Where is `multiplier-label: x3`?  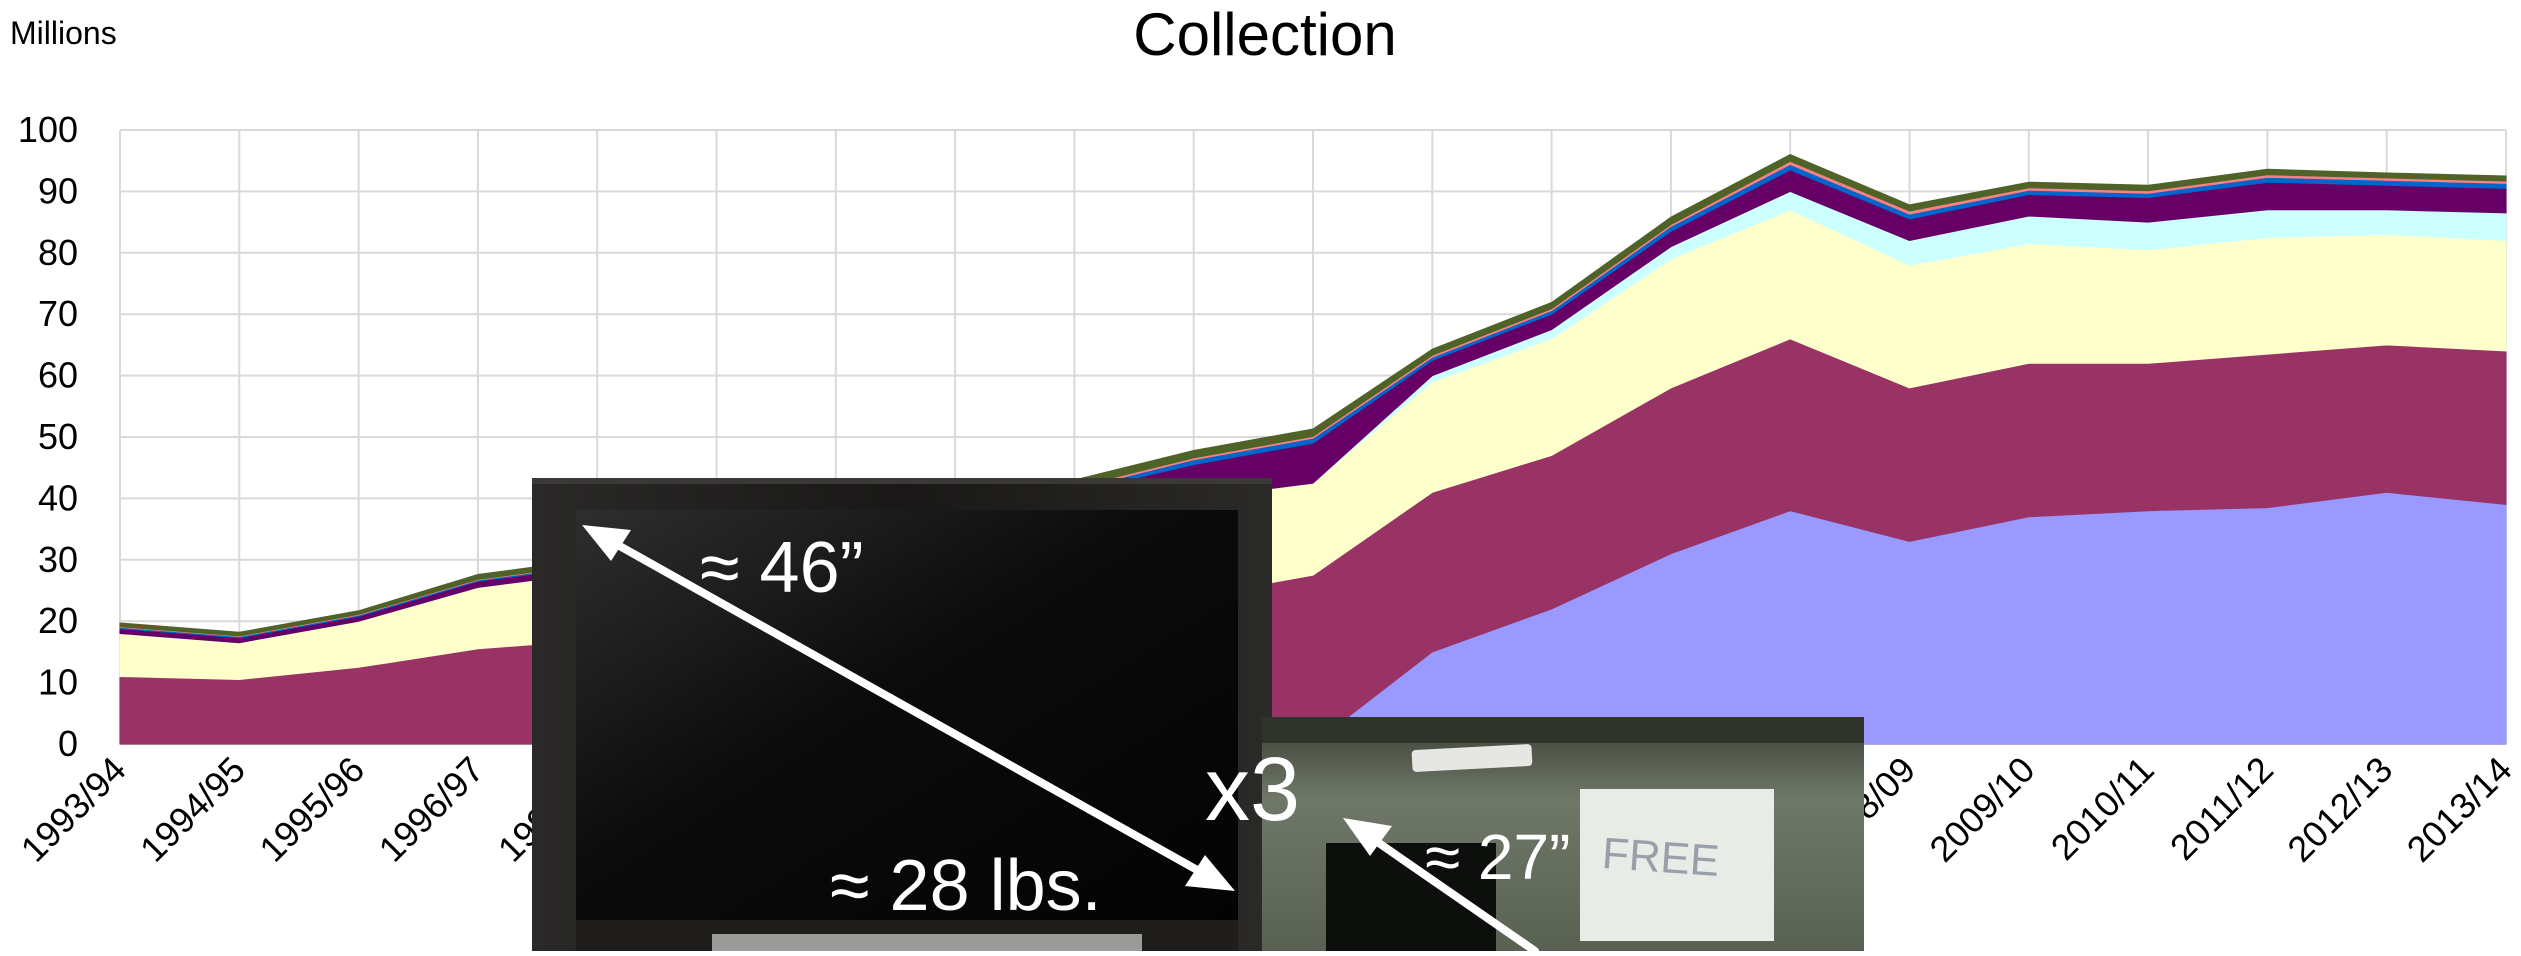 multiplier-label: x3 is located at coordinates (1253, 790).